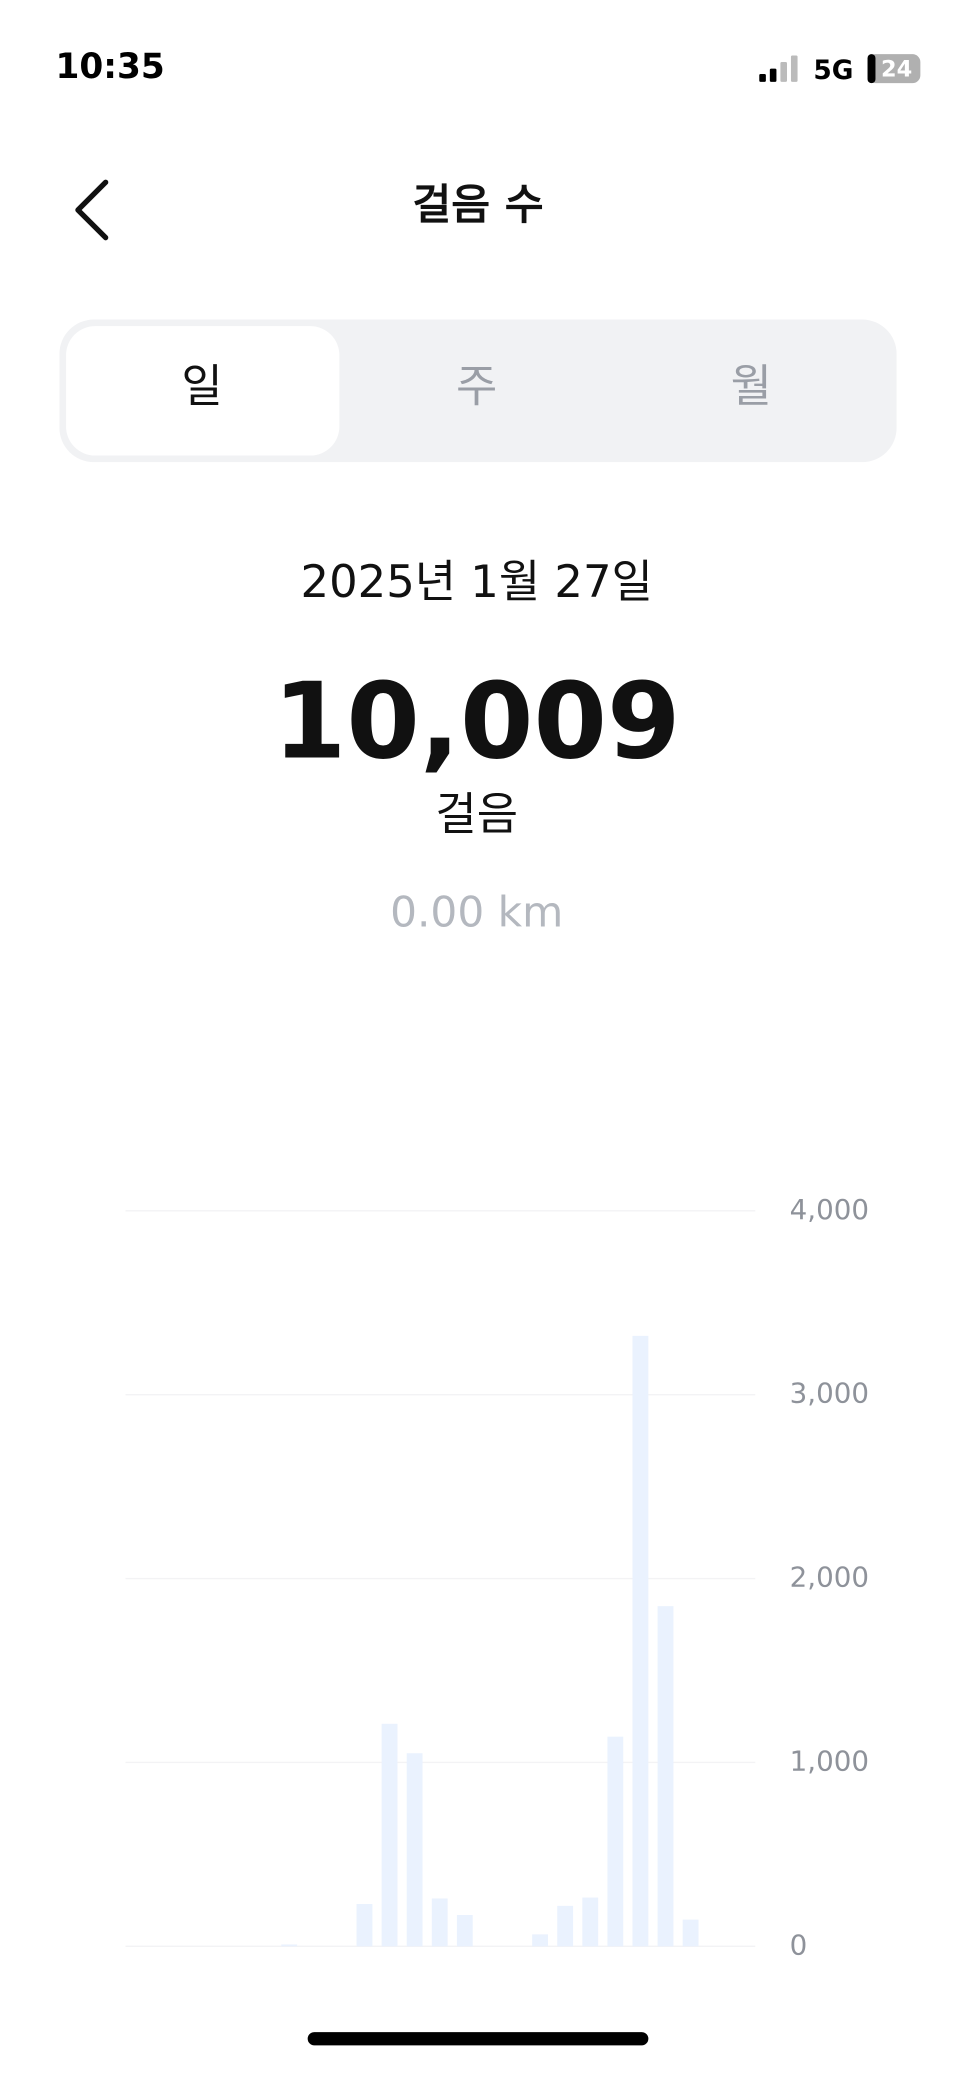  I want to click on status-time: 10:35, so click(109, 67).